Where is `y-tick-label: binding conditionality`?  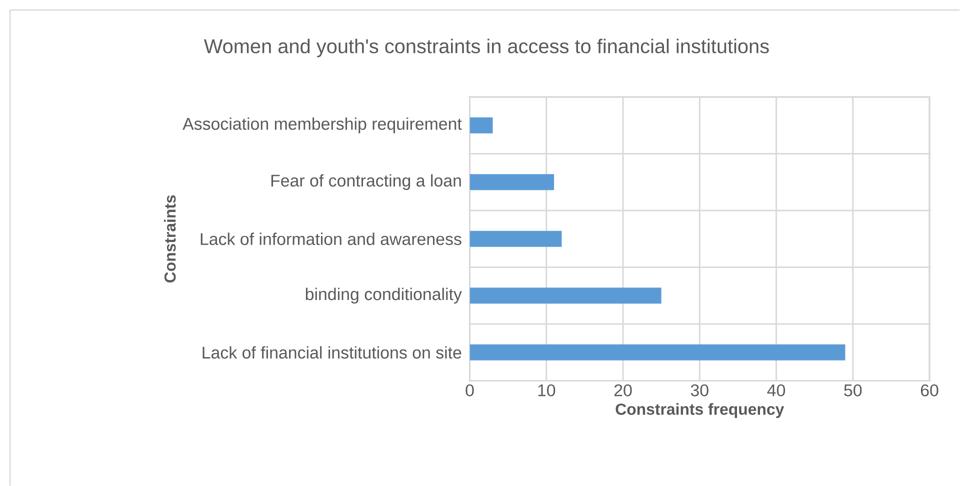 y-tick-label: binding conditionality is located at coordinates (384, 296).